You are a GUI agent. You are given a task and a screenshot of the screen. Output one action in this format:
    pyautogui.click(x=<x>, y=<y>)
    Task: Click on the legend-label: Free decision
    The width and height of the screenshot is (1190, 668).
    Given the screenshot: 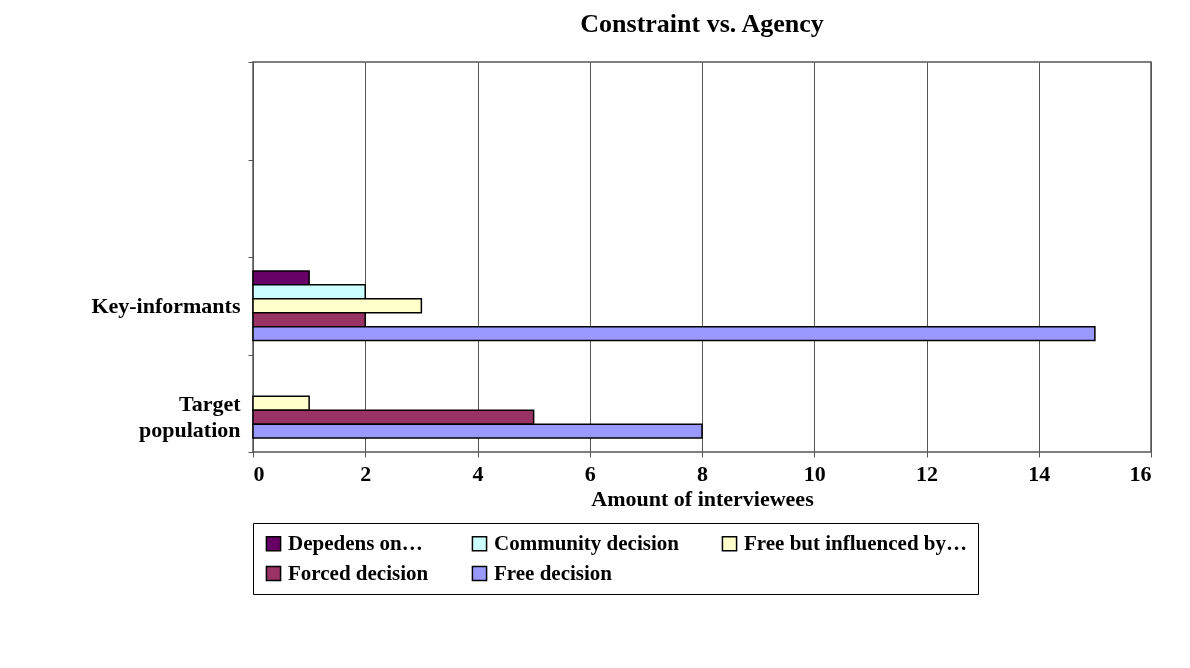 What is the action you would take?
    pyautogui.click(x=553, y=572)
    